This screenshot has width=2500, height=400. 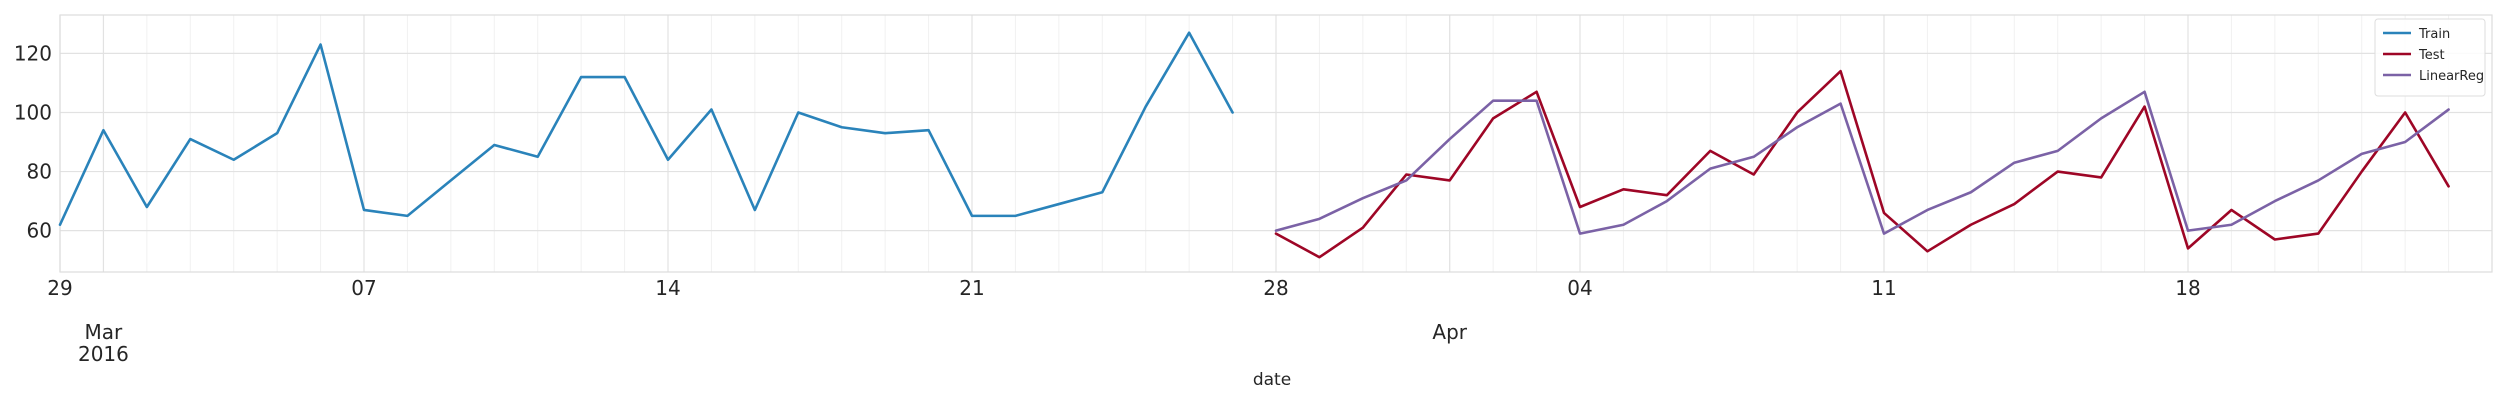 I want to click on y-tick-label: 120, so click(x=33, y=53).